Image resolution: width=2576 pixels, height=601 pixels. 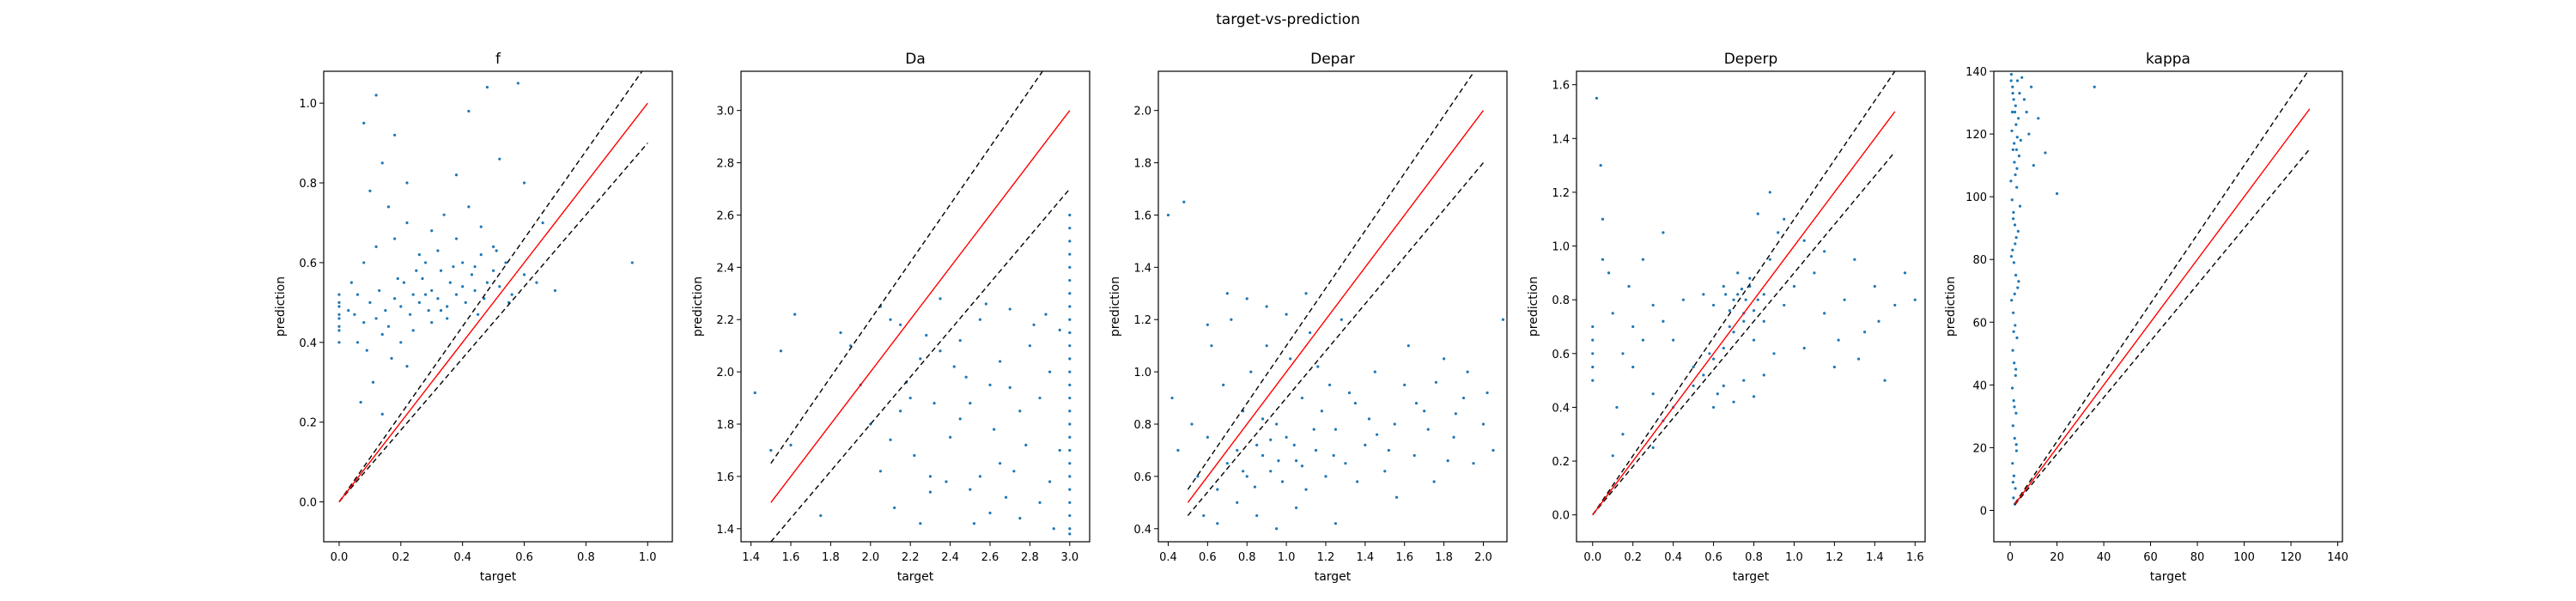 I want to click on y-tick-label: 1.8, so click(x=725, y=425).